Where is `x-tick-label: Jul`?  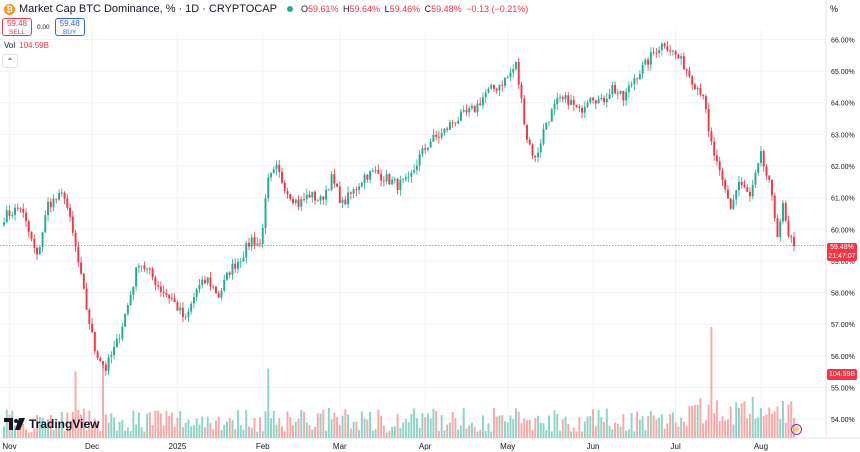
x-tick-label: Jul is located at coordinates (676, 446).